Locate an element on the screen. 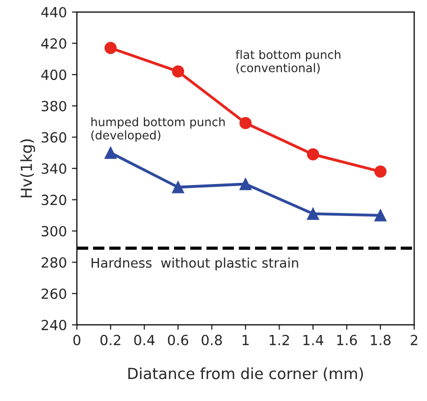 The height and width of the screenshot is (401, 427). y-tick-label: 360 is located at coordinates (54, 137).